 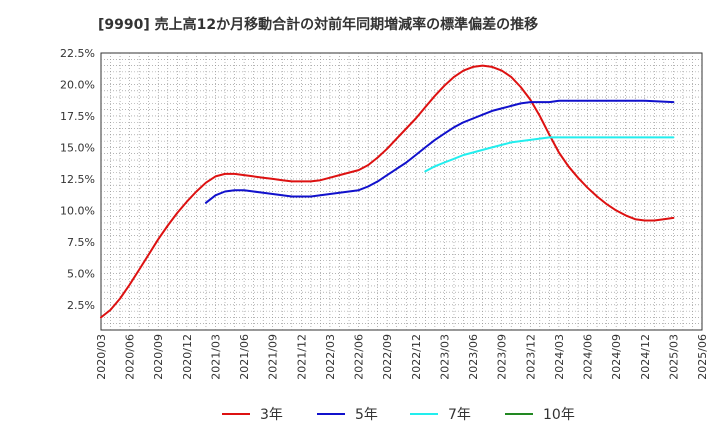 I want to click on x-tick-label: 2020/09, so click(x=158, y=357).